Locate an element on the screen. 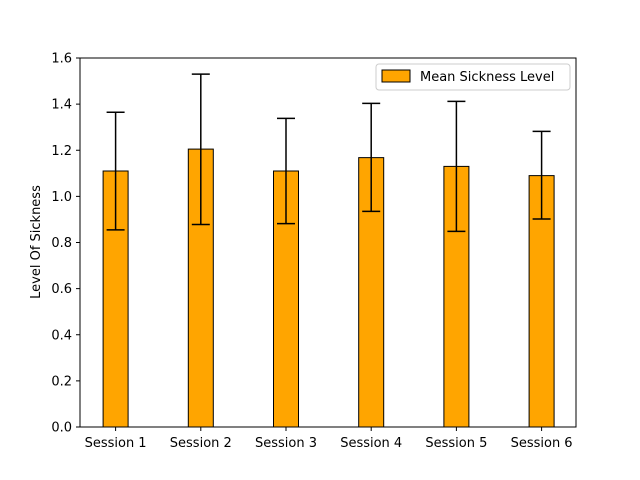  y-tick-label: 1.4 is located at coordinates (61, 105).